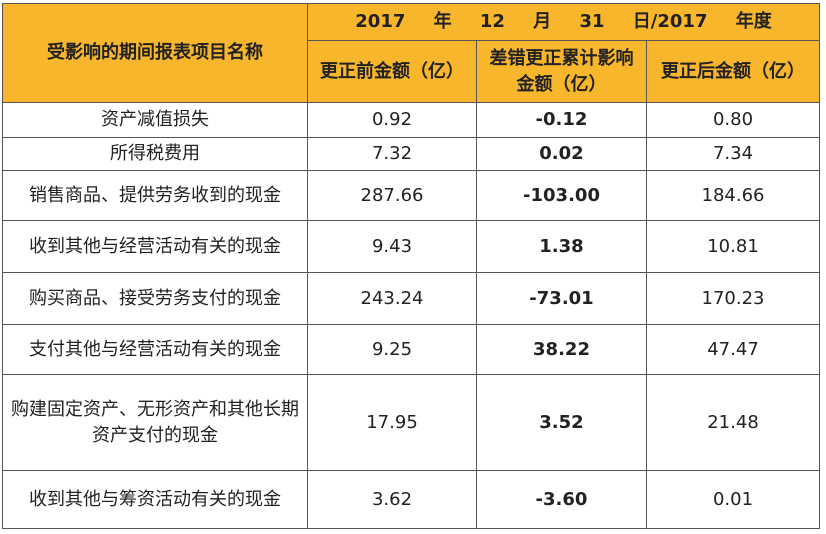  Describe the element at coordinates (155, 120) in the screenshot. I see `item-cell: 资产减值损失` at that location.